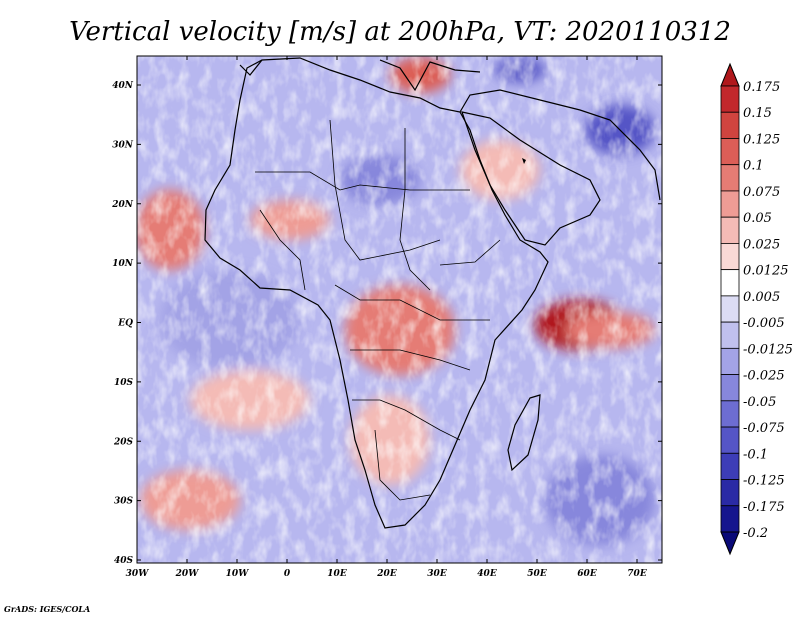 This screenshot has height=623, width=800. I want to click on lat-tick-label: 10N, so click(123, 264).